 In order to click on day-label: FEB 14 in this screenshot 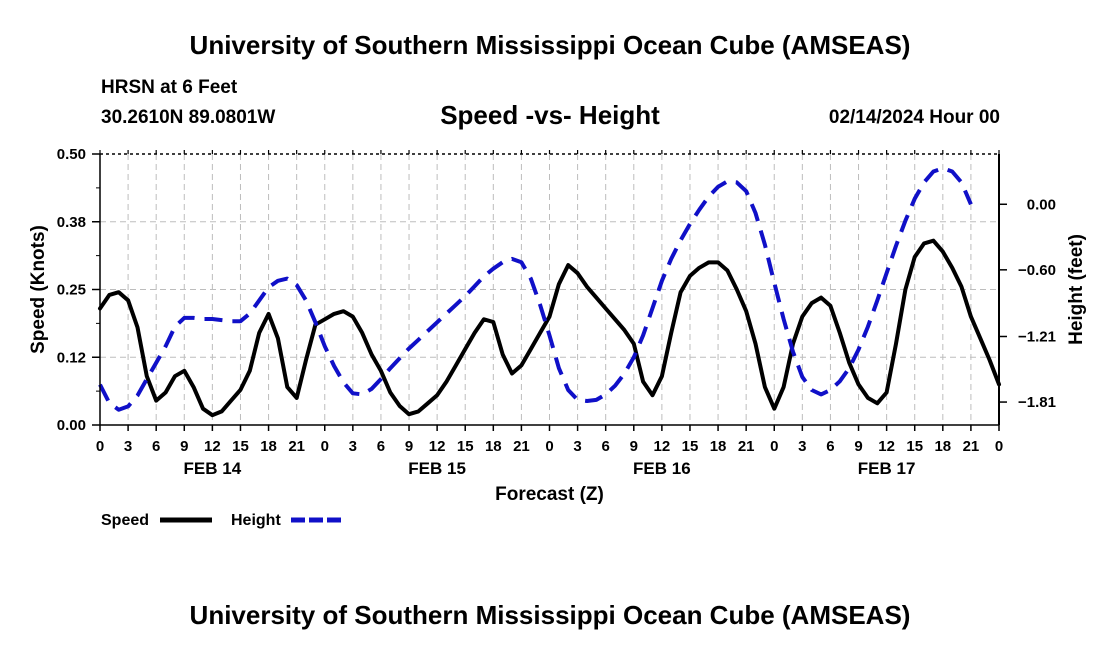, I will do `click(213, 468)`.